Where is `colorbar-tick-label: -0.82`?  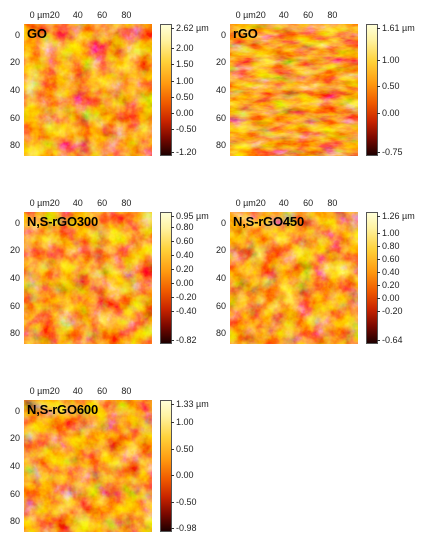
colorbar-tick-label: -0.82 is located at coordinates (184, 340).